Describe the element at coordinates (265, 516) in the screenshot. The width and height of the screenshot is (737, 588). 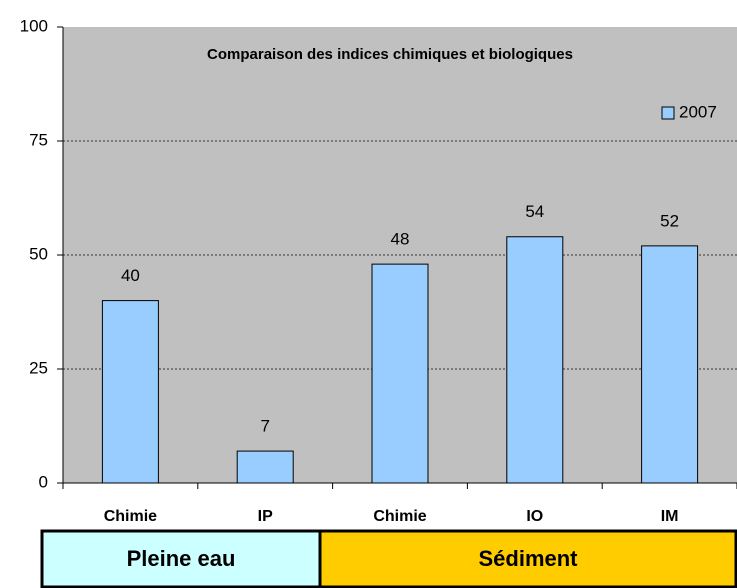
I see `x-tick-label: IP` at that location.